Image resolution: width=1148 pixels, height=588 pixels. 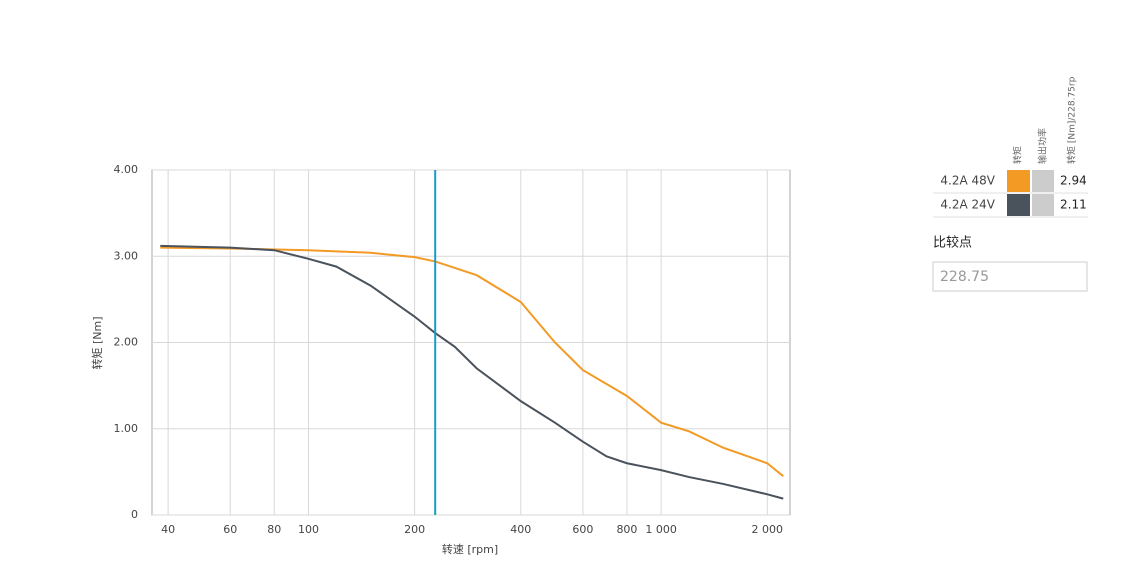 What do you see at coordinates (967, 181) in the screenshot?
I see `legend-name: 4.2A 48V` at bounding box center [967, 181].